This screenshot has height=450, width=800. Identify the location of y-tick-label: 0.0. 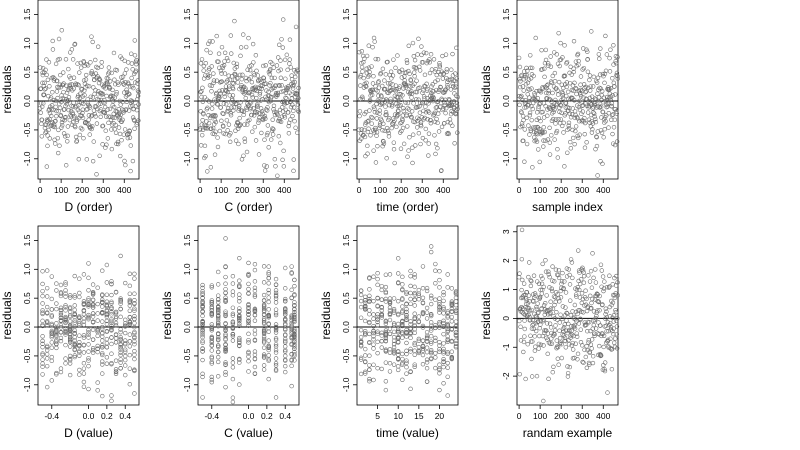
(27, 101).